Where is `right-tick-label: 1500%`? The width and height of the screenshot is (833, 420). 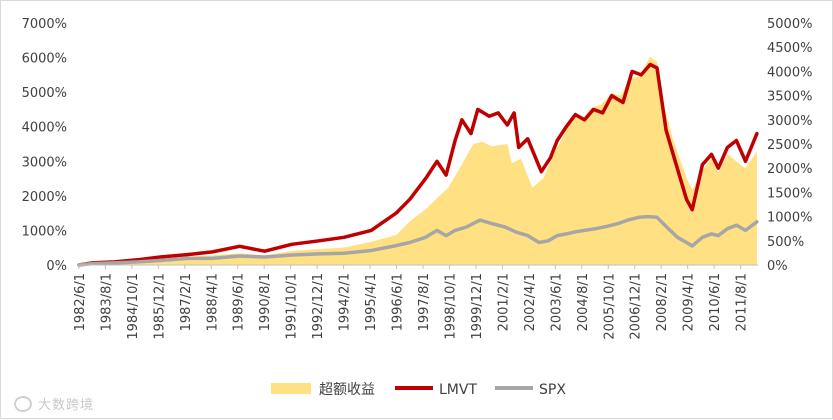
right-tick-label: 1500% is located at coordinates (789, 193).